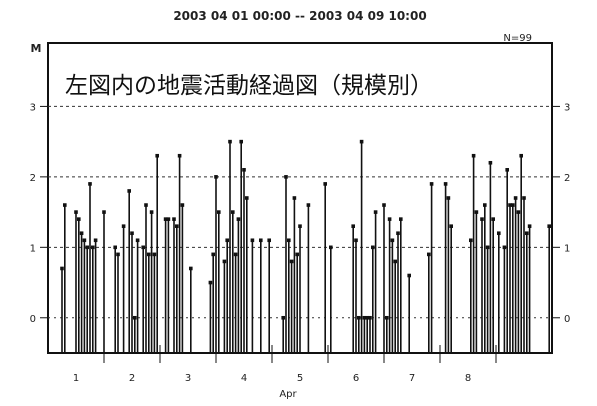 The height and width of the screenshot is (406, 597). What do you see at coordinates (33, 107) in the screenshot?
I see `y-tick-label-left: 3` at bounding box center [33, 107].